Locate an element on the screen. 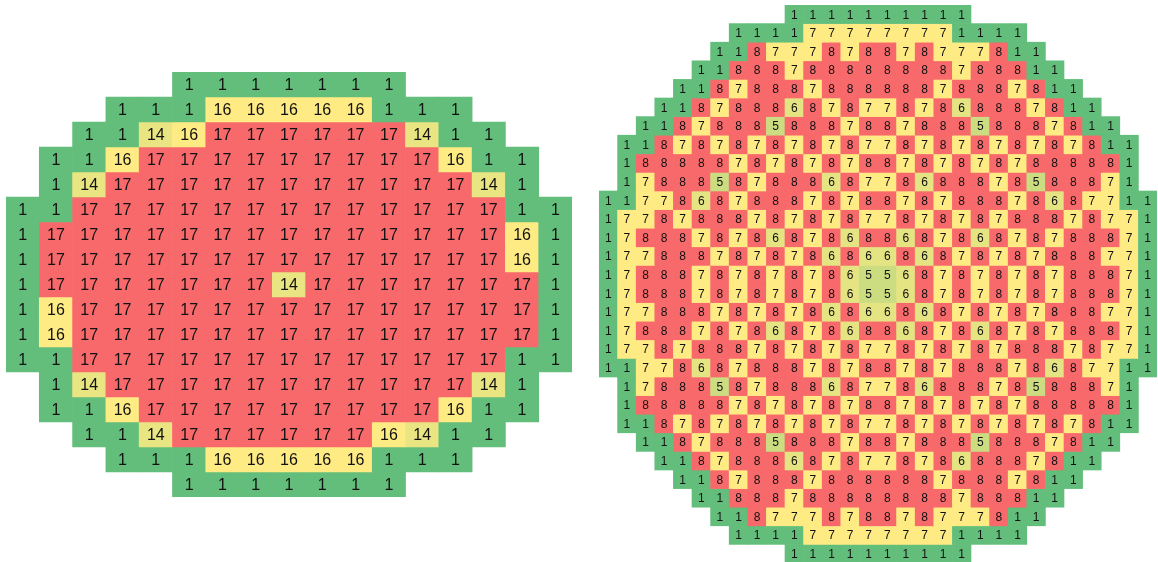 Image resolution: width=1158 pixels, height=562 pixels. data-label: 14 is located at coordinates (289, 284).